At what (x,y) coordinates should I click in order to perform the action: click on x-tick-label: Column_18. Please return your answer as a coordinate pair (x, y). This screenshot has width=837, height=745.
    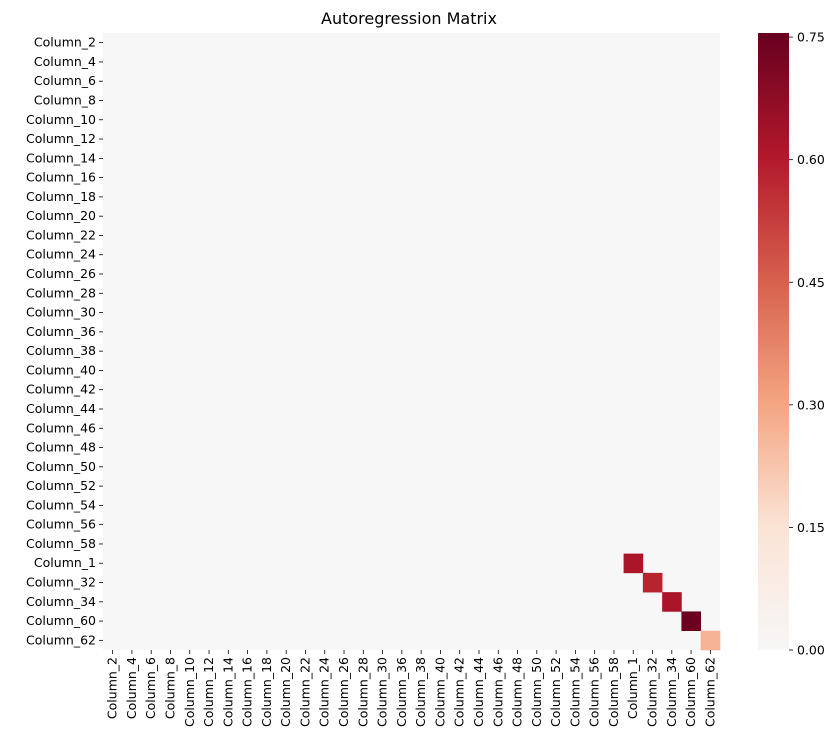
    Looking at the image, I should click on (266, 692).